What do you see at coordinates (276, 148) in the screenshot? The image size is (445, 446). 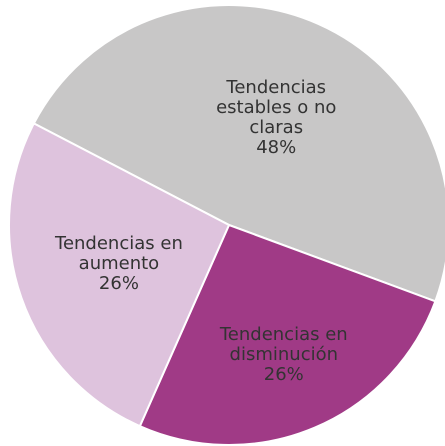 I see `slice-value: 48%` at bounding box center [276, 148].